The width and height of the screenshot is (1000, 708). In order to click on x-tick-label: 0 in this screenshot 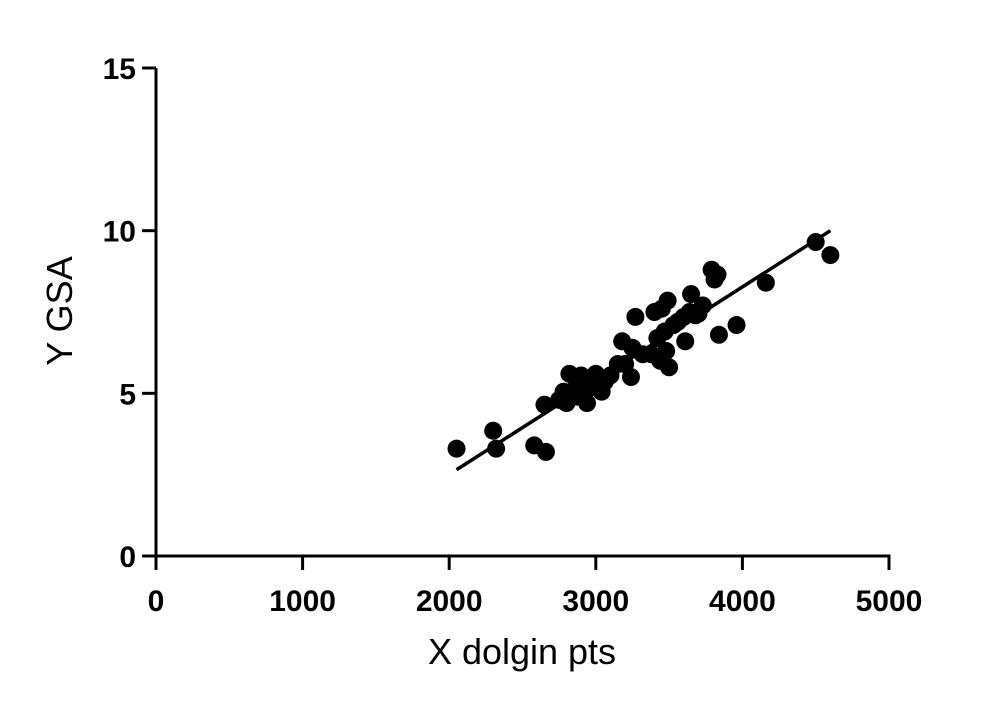, I will do `click(156, 601)`.